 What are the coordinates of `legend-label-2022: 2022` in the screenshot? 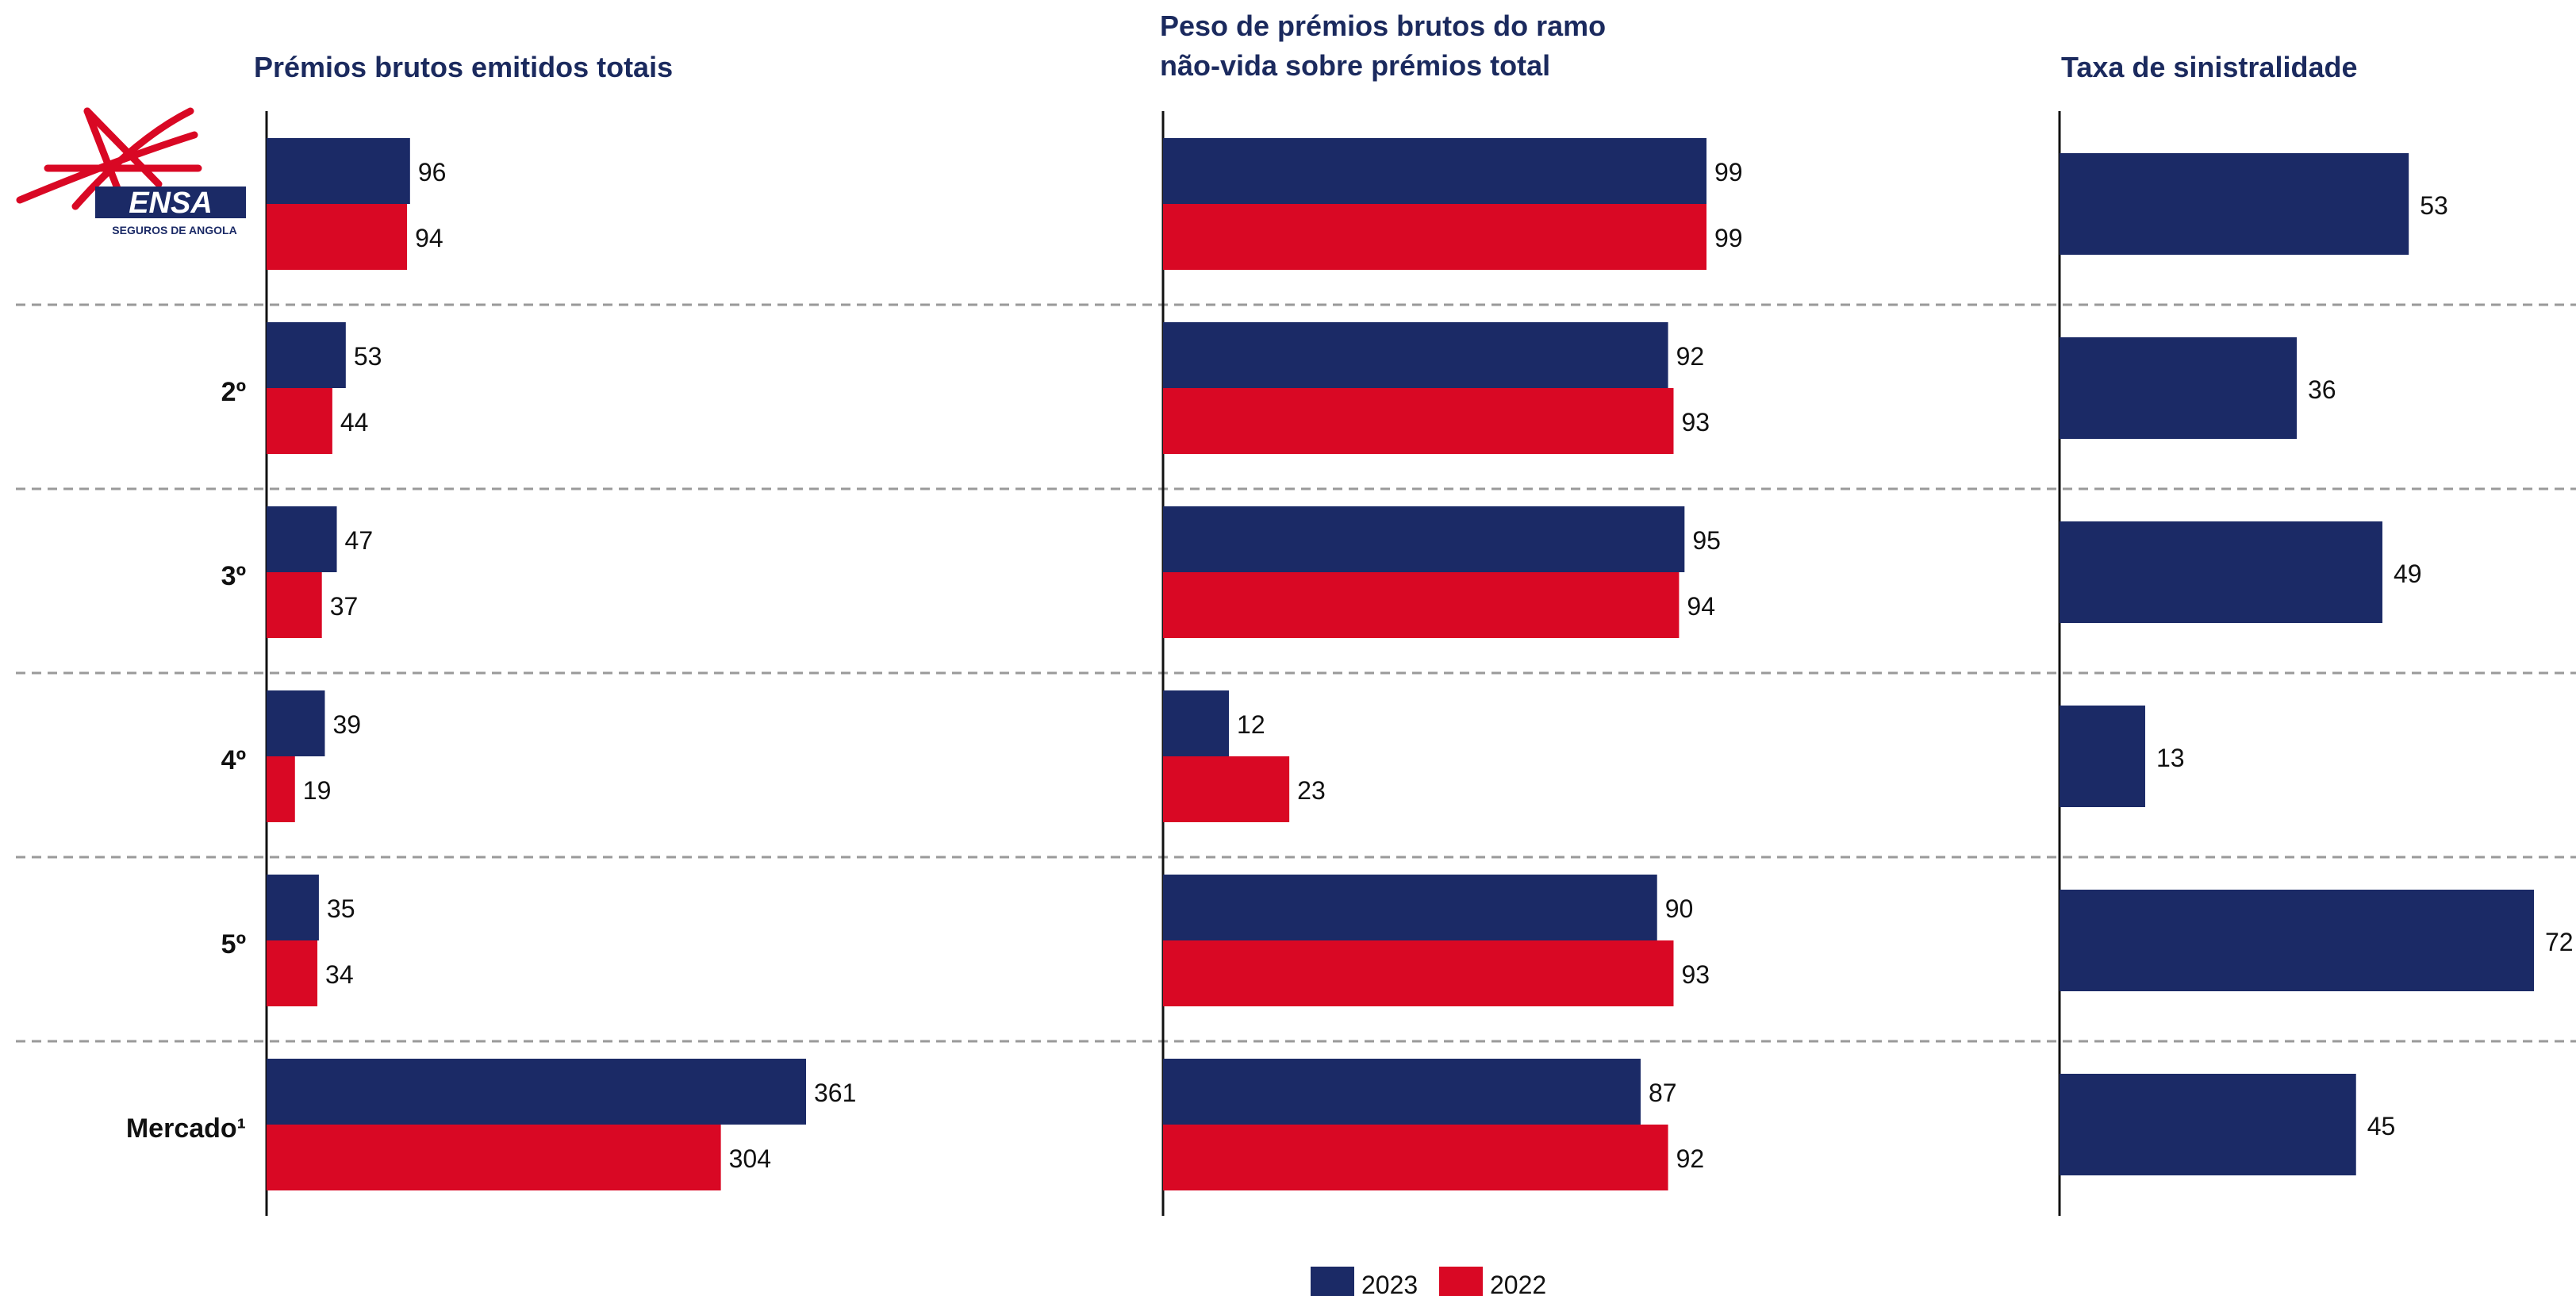 It's located at (1518, 1283).